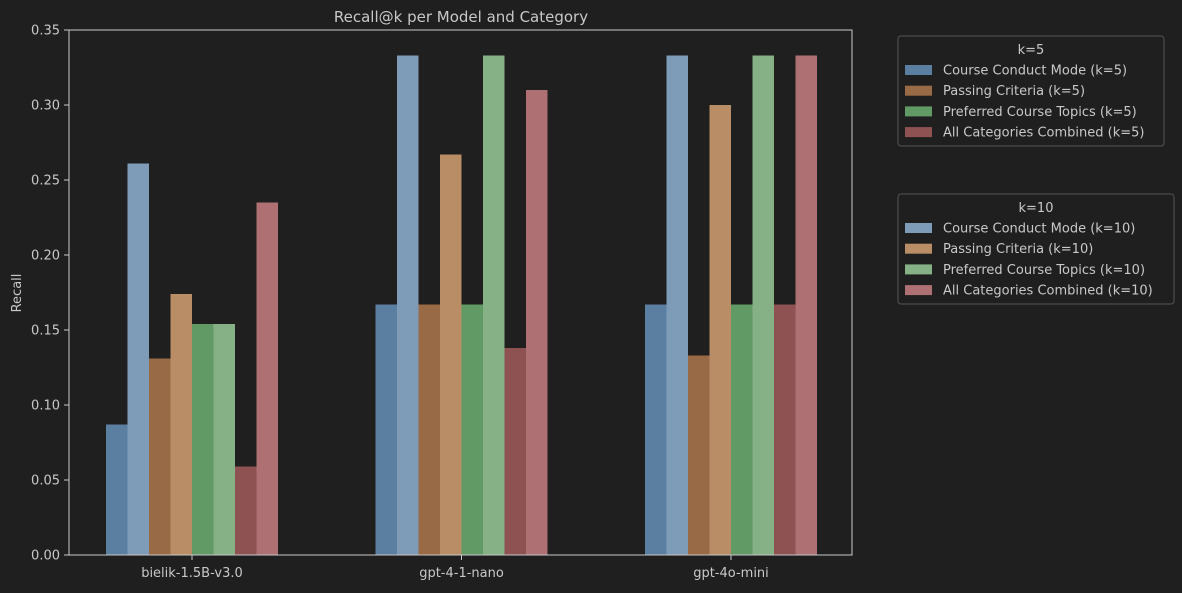 This screenshot has width=1182, height=593. What do you see at coordinates (192, 573) in the screenshot?
I see `x-tick-label: bielik-1.5B-v3.0` at bounding box center [192, 573].